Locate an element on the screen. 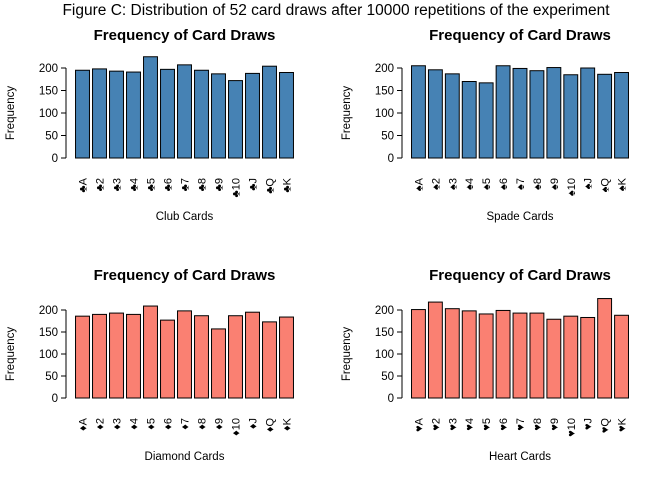 The image size is (672, 480). x-tick-label: ♣9 is located at coordinates (220, 184).